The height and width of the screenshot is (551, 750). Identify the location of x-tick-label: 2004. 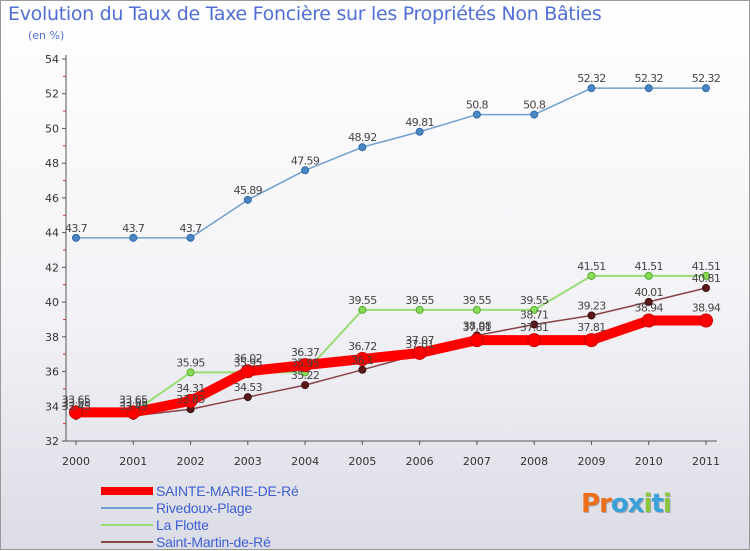
(305, 461).